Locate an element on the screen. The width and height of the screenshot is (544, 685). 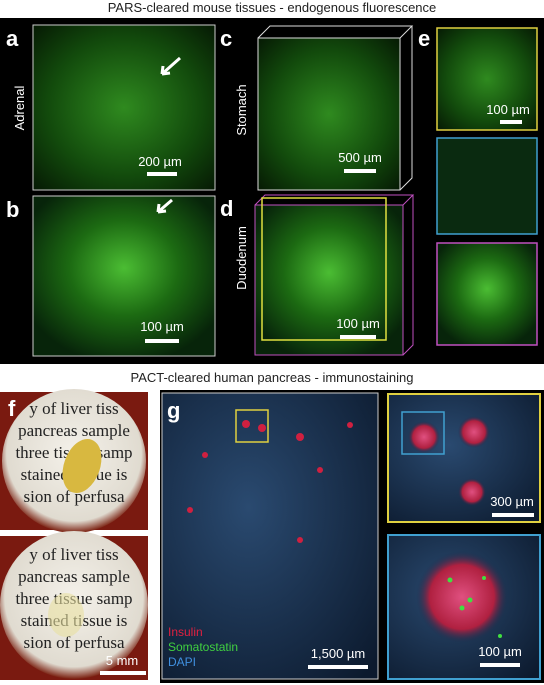
tissue-sample is located at coordinates (82, 466).